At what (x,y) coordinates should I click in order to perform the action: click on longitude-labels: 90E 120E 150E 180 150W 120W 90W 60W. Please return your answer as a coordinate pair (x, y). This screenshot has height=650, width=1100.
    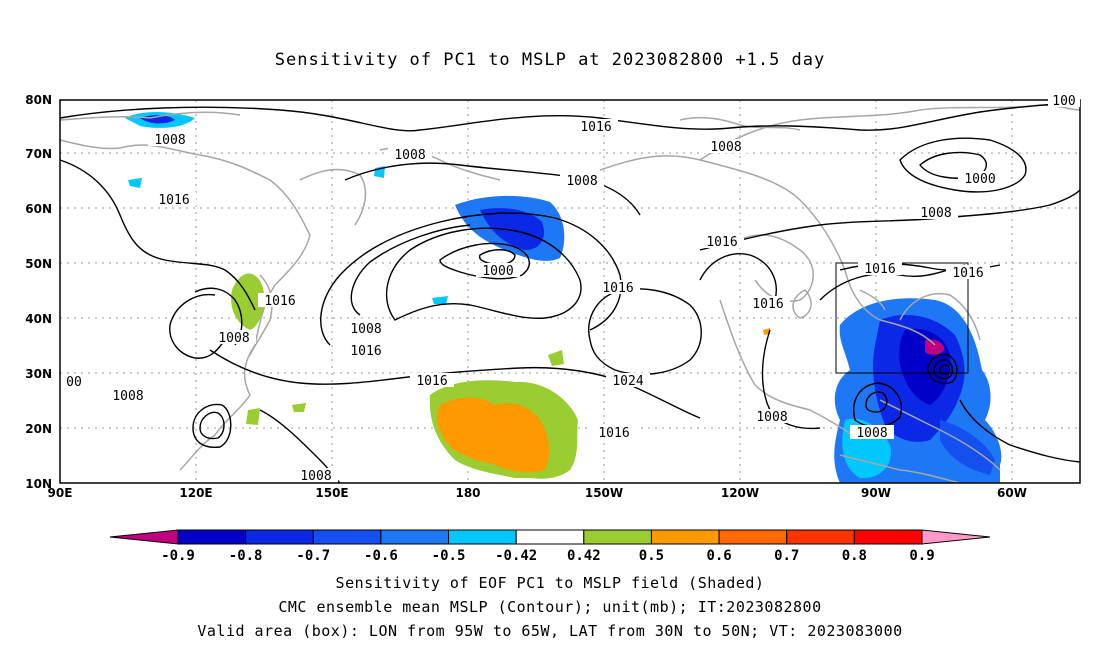
    Looking at the image, I should click on (537, 493).